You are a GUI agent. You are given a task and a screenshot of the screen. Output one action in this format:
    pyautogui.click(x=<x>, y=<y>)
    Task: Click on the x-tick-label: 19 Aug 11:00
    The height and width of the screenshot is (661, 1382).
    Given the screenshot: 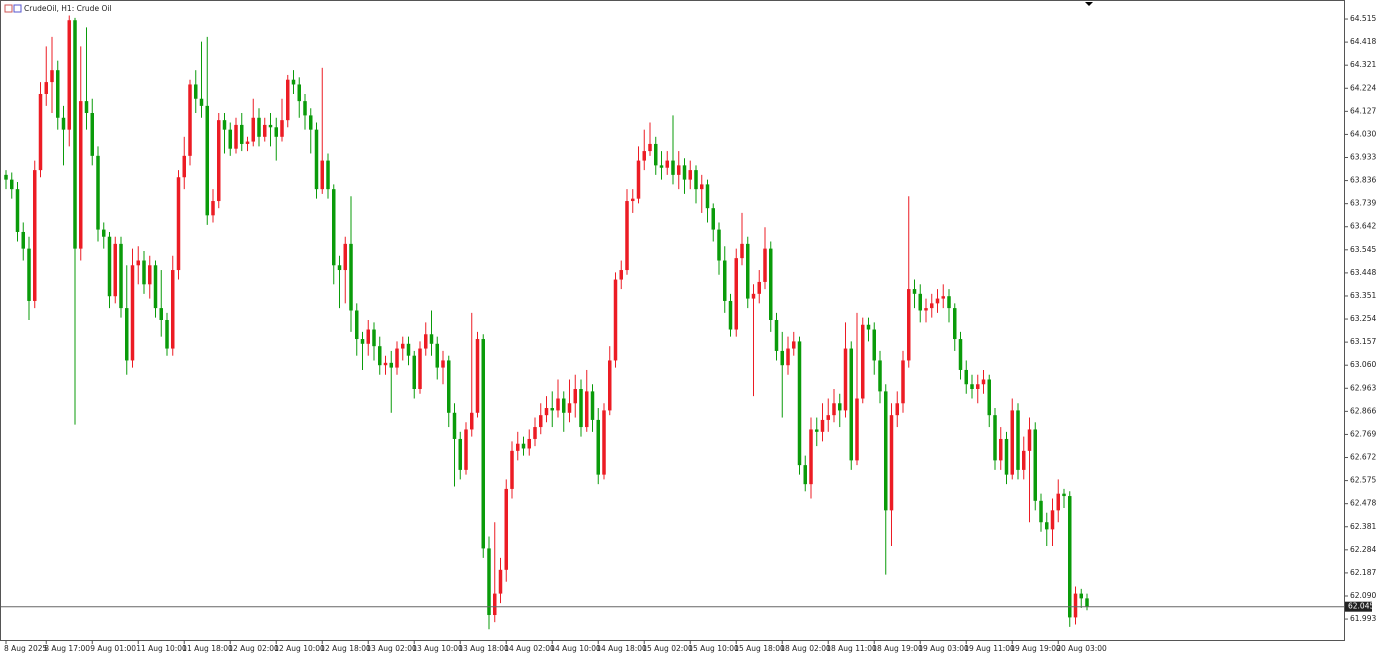 What is the action you would take?
    pyautogui.click(x=989, y=648)
    